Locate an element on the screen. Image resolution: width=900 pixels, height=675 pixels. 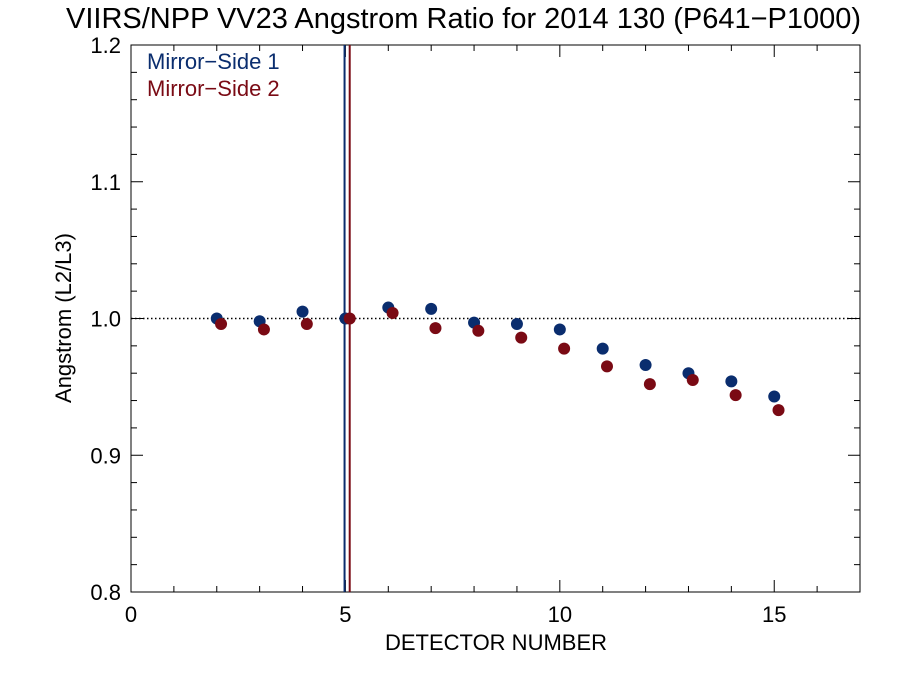
x-tick-label: 0 is located at coordinates (131, 614).